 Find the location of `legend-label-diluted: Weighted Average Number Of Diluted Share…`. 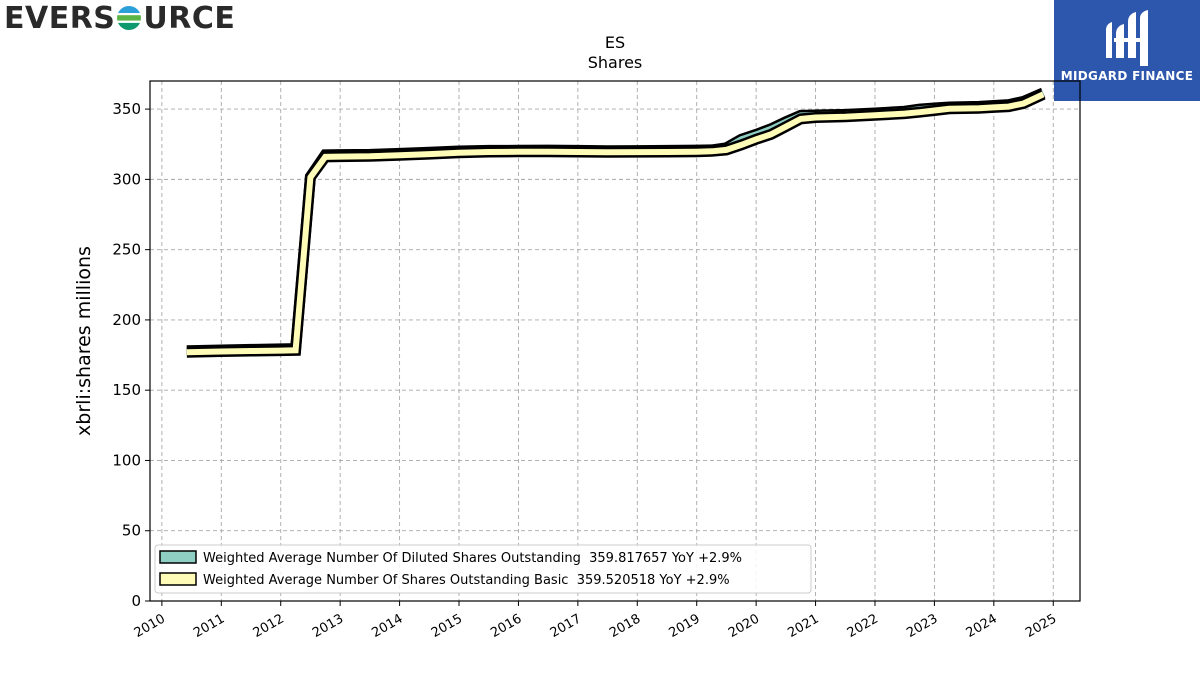

legend-label-diluted: Weighted Average Number Of Diluted Share… is located at coordinates (472, 558).